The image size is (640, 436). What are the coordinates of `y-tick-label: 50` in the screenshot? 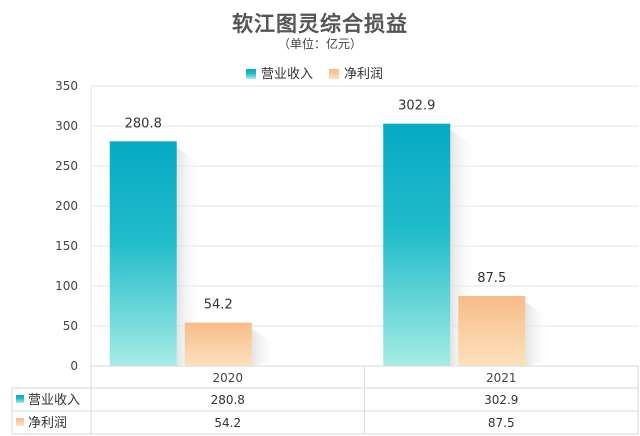 It's located at (70, 326).